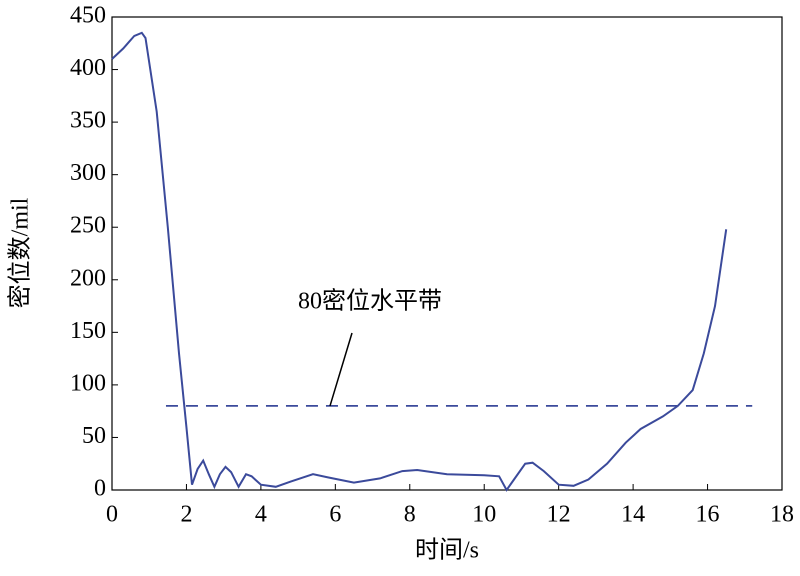 This screenshot has height=576, width=800. What do you see at coordinates (633, 515) in the screenshot?
I see `x-tick-label: 14` at bounding box center [633, 515].